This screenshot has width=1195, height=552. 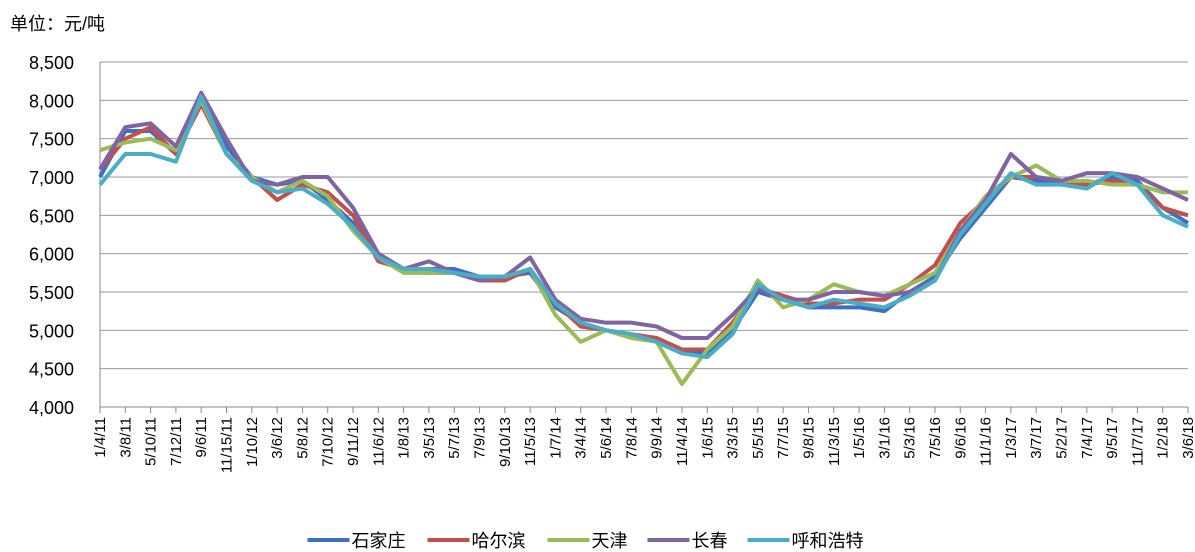 What do you see at coordinates (1036, 438) in the screenshot?
I see `x-tick-label: 3/7/17` at bounding box center [1036, 438].